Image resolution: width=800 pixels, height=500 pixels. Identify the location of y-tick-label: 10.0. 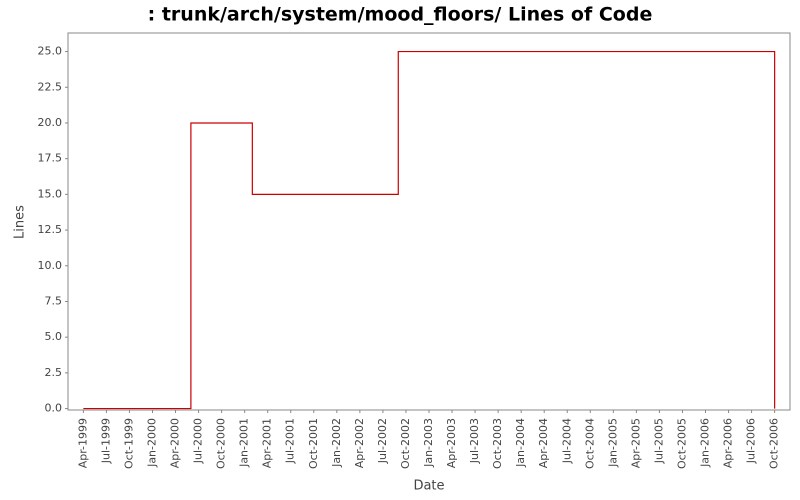
(50, 265).